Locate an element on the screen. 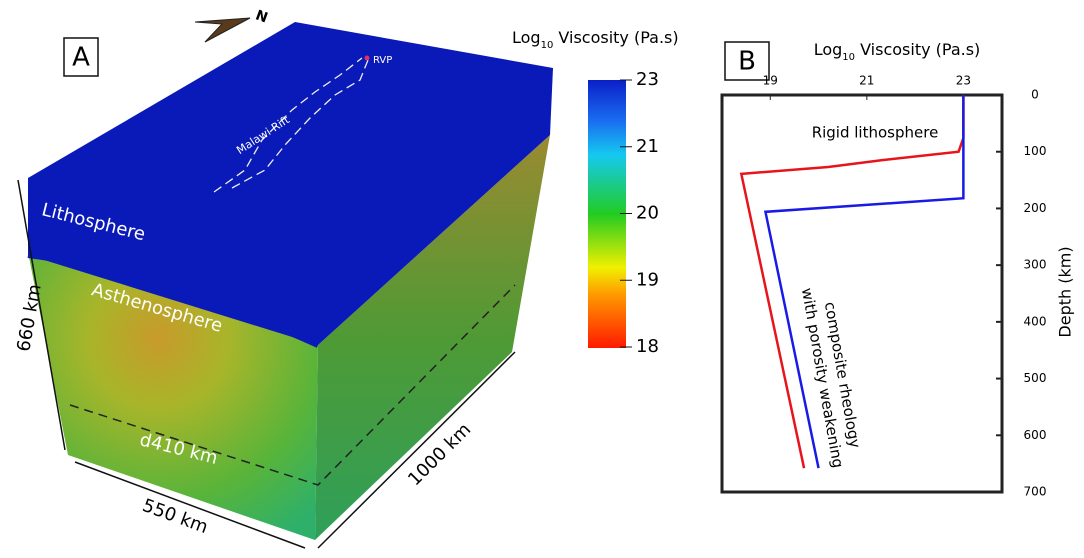 This screenshot has width=1084, height=558. volcano-label: RVP is located at coordinates (382, 60).